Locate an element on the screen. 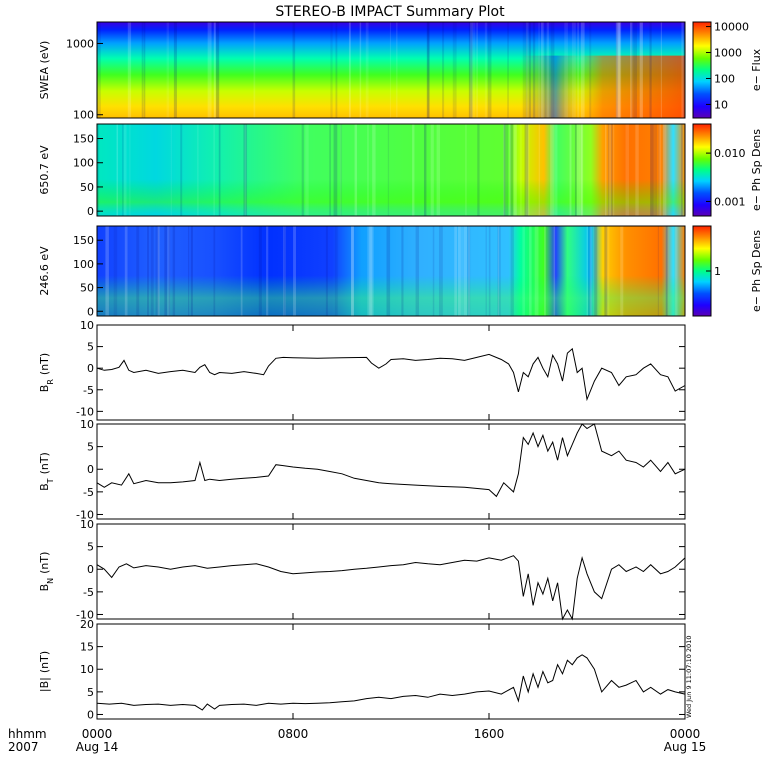  swea-frame is located at coordinates (391, 70).